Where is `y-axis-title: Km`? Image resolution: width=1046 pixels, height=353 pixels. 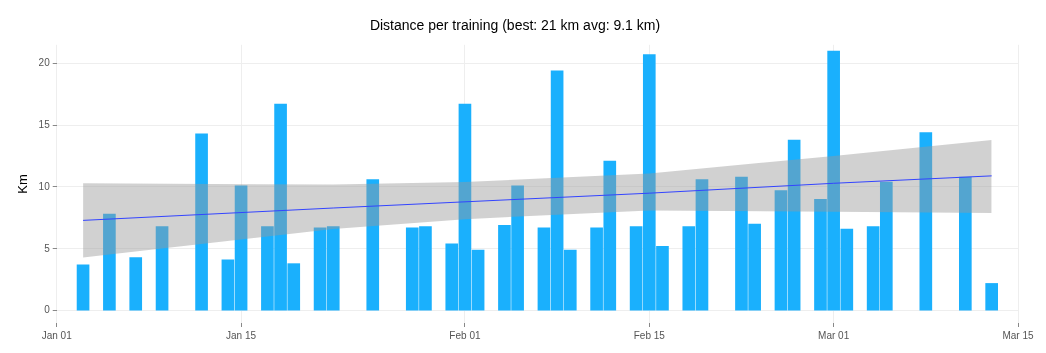
y-axis-title: Km is located at coordinates (23, 184).